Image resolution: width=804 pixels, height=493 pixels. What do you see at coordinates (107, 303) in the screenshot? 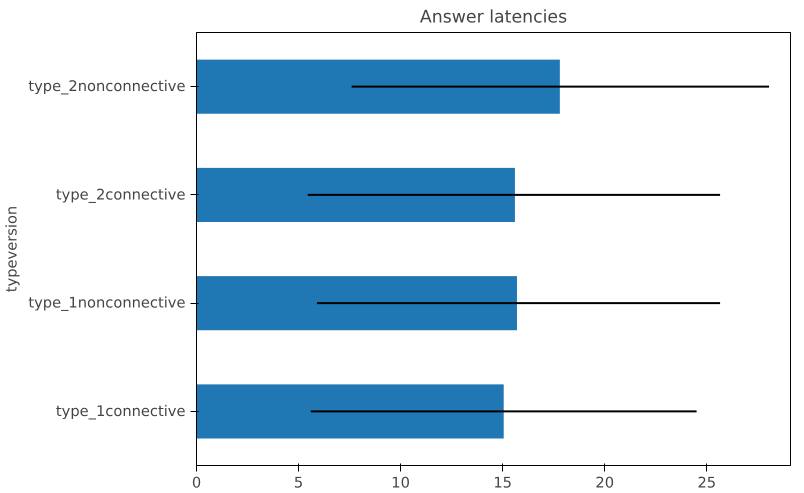
I see `y-tick-label: type_1nonconnective` at bounding box center [107, 303].